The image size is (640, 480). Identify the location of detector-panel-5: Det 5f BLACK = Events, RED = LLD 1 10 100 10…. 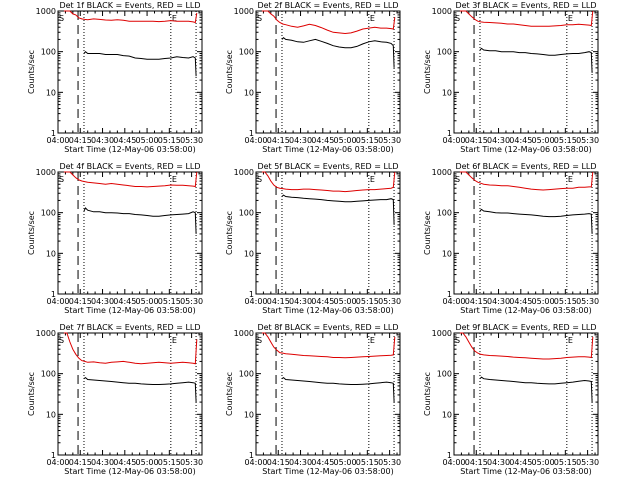
(313, 238).